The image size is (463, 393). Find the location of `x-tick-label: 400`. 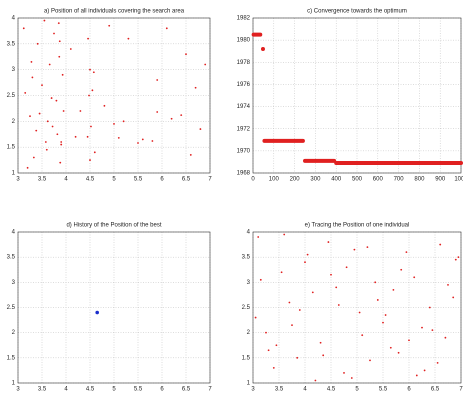

x-tick-label: 400 is located at coordinates (336, 180).